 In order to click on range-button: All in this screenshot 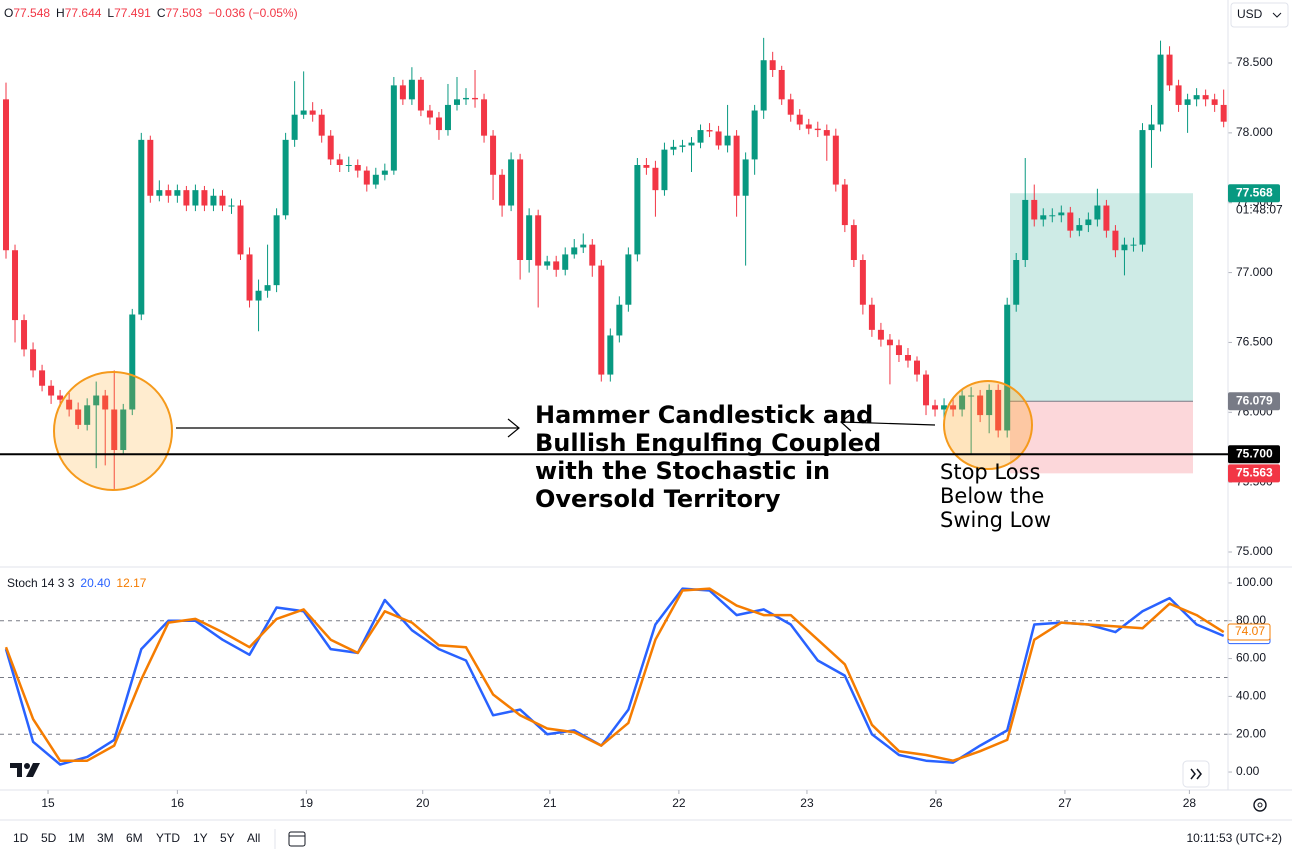, I will do `click(253, 838)`.